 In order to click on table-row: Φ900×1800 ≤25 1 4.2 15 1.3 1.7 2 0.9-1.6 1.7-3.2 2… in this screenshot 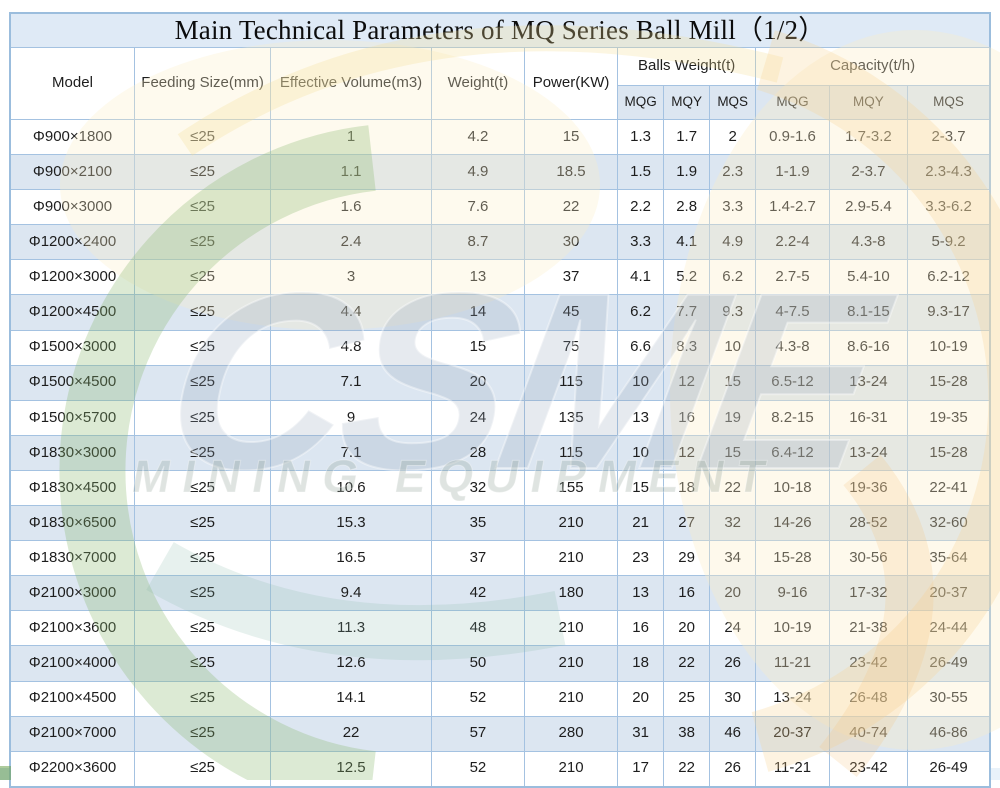, I will do `click(500, 137)`.